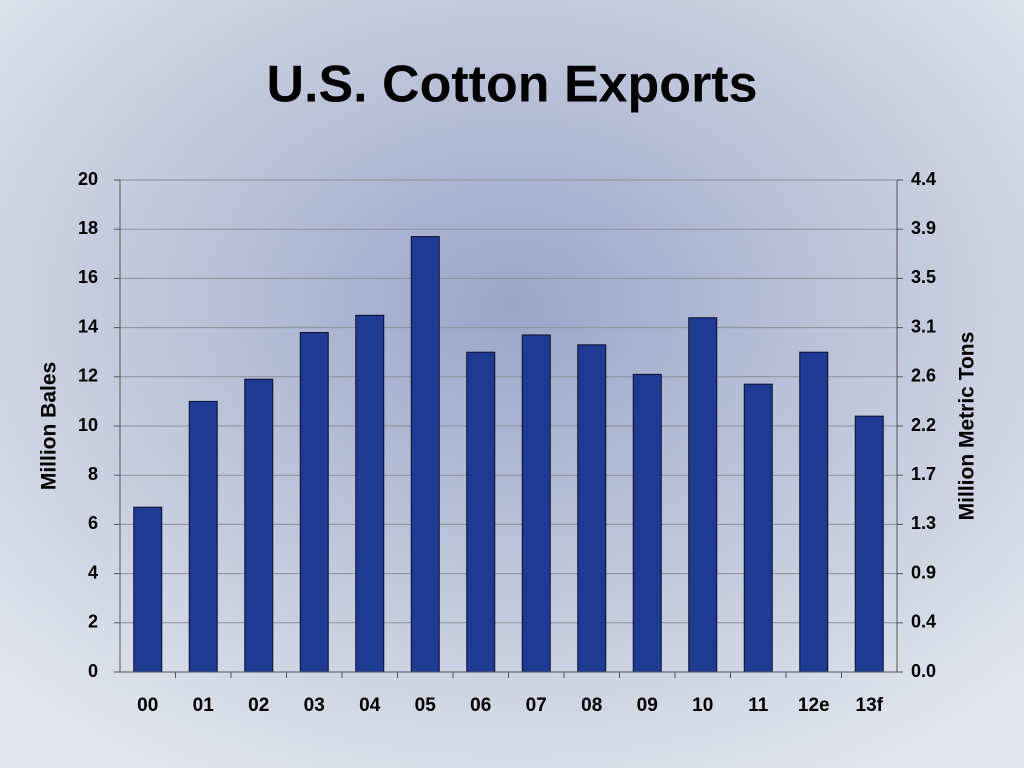  Describe the element at coordinates (923, 622) in the screenshot. I see `y2-tick-label: 0.4` at that location.